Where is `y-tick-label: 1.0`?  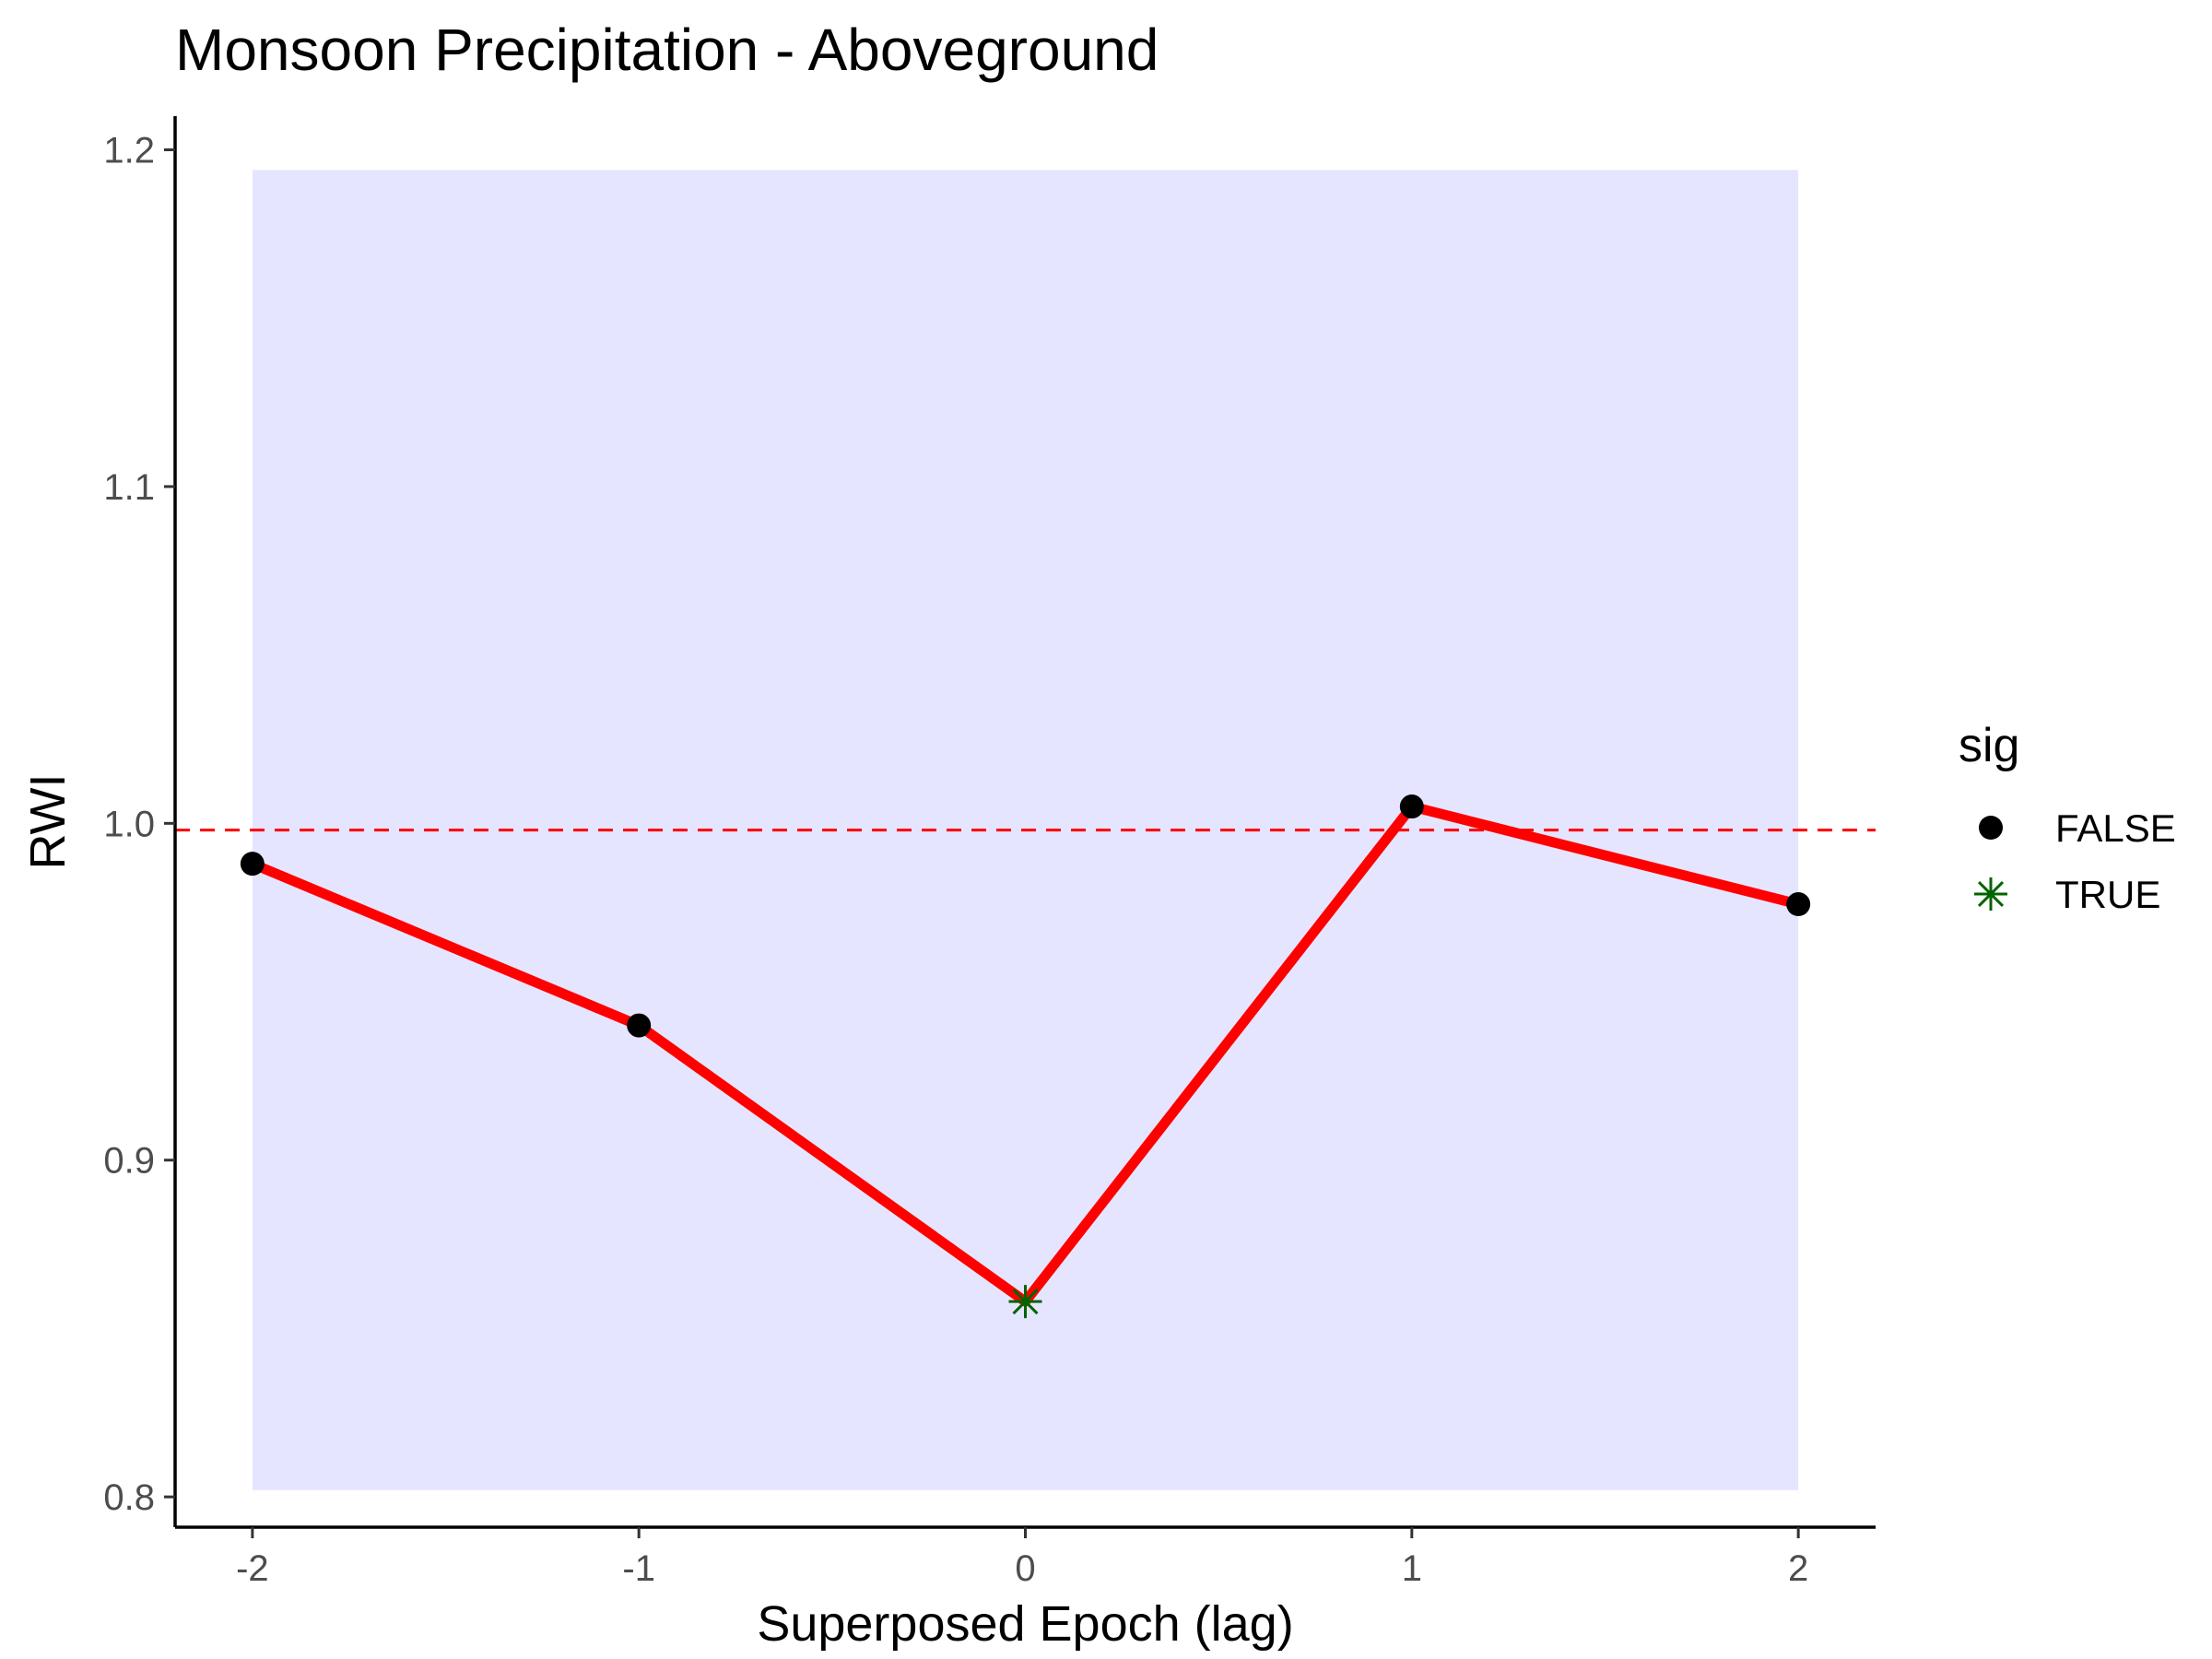
y-tick-label: 1.0 is located at coordinates (129, 824).